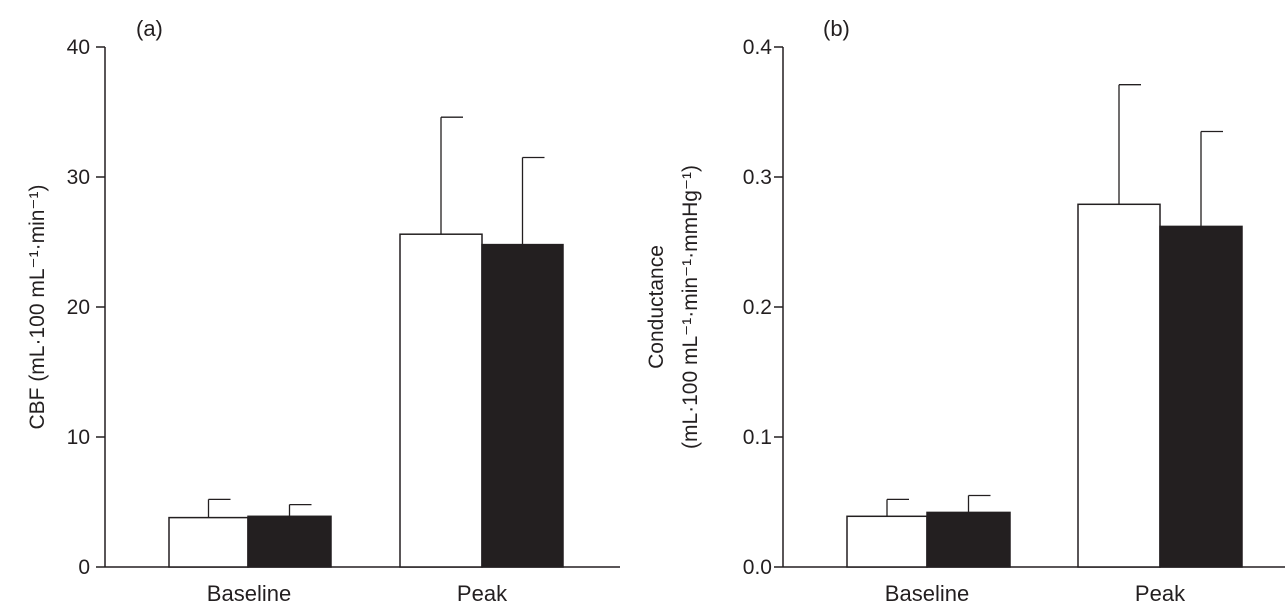 The image size is (1287, 612). What do you see at coordinates (656, 307) in the screenshot?
I see `panel-b-y-axis-title: Conductance` at bounding box center [656, 307].